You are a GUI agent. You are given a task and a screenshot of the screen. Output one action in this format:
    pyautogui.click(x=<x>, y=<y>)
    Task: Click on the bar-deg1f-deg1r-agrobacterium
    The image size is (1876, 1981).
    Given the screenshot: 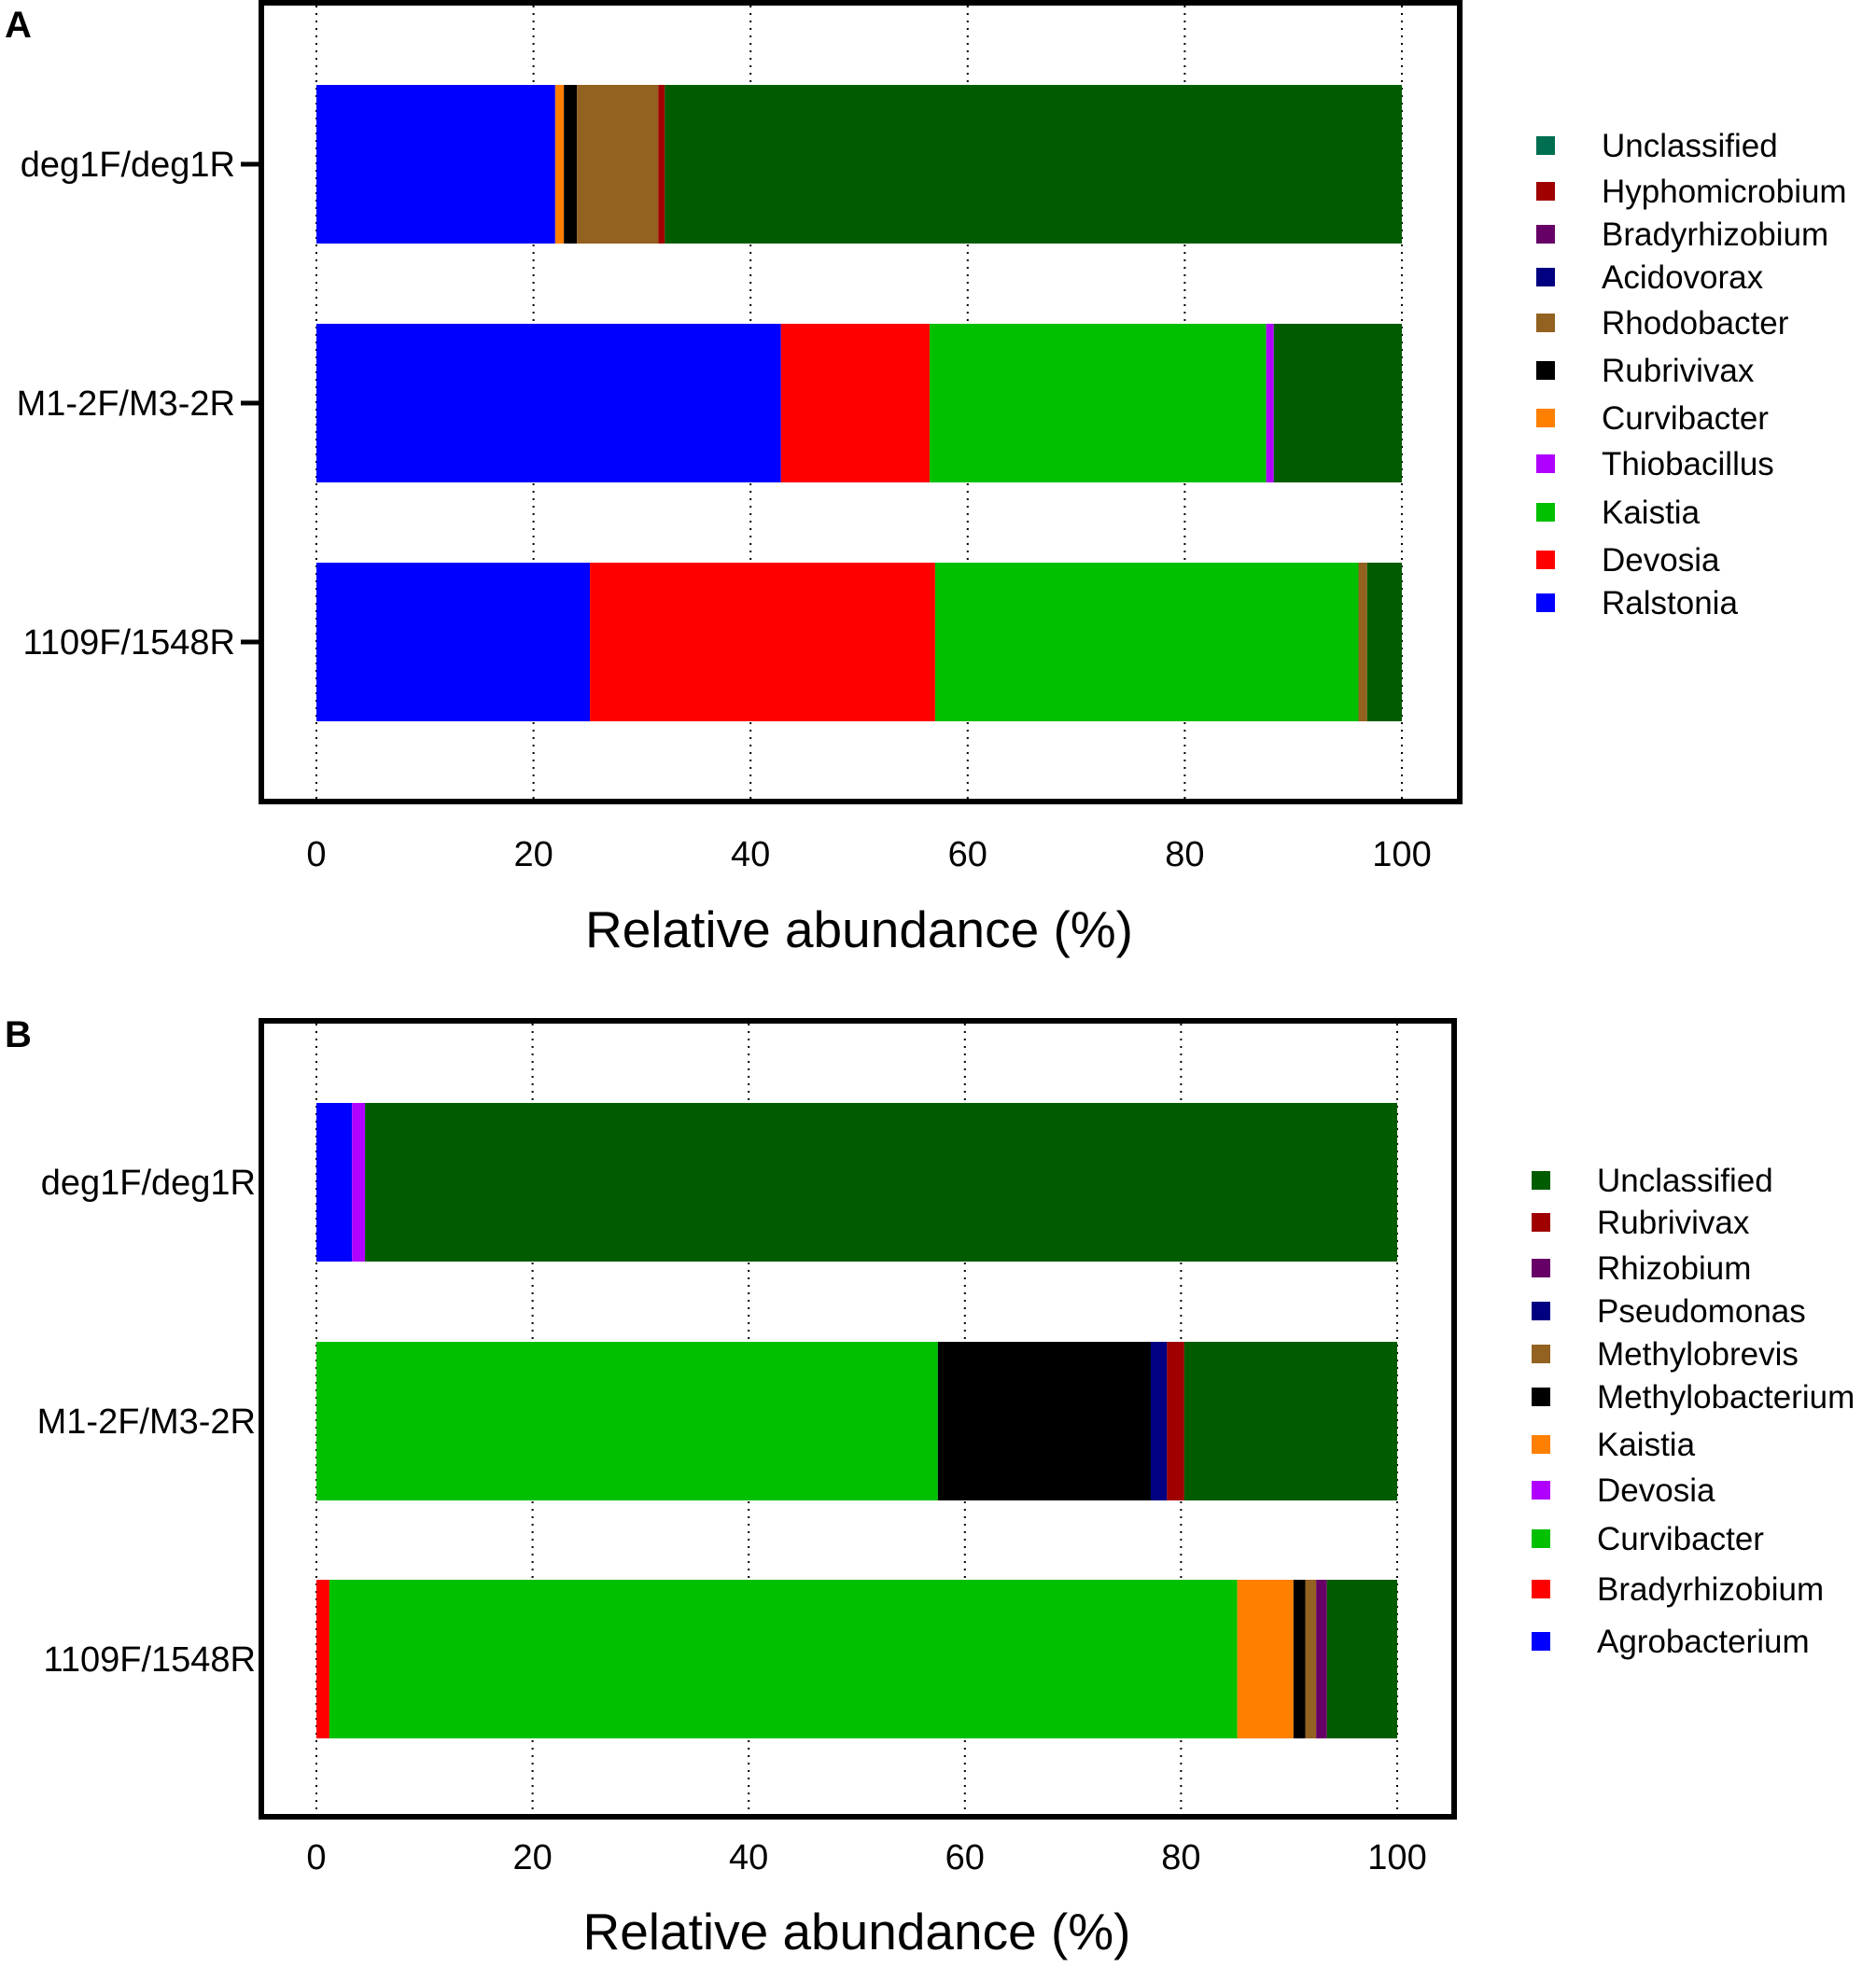 What is the action you would take?
    pyautogui.click(x=334, y=1182)
    